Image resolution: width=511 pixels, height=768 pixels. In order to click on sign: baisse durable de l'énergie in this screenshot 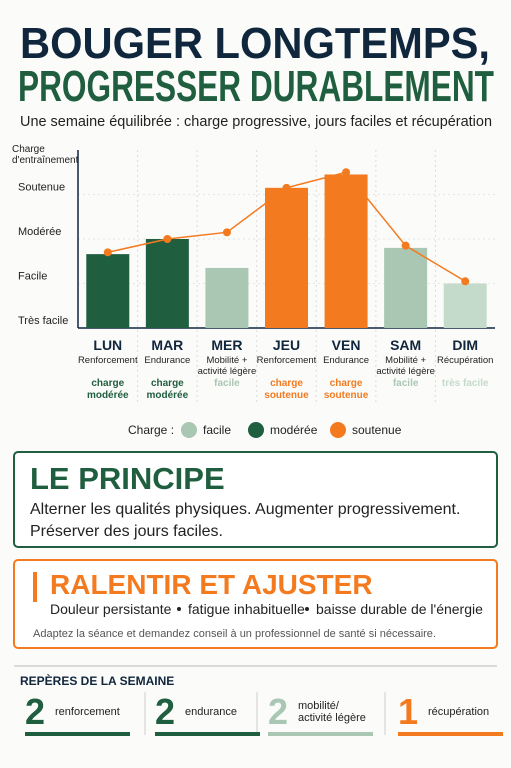, I will do `click(399, 609)`.